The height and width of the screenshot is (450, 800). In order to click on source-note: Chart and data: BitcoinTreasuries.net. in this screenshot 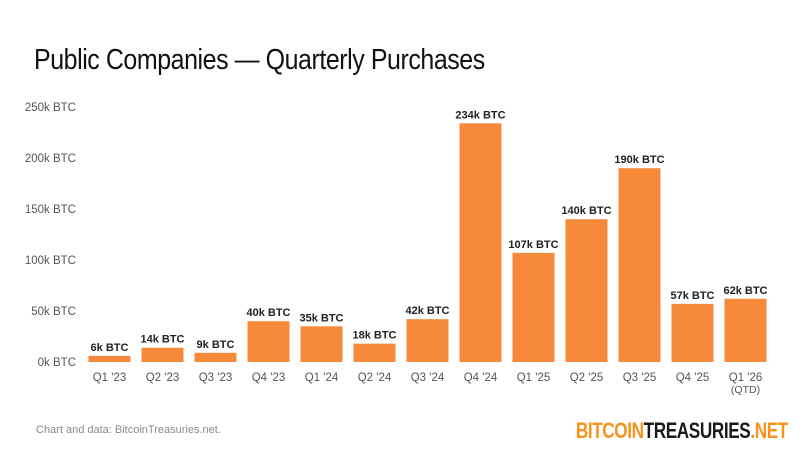, I will do `click(128, 430)`.